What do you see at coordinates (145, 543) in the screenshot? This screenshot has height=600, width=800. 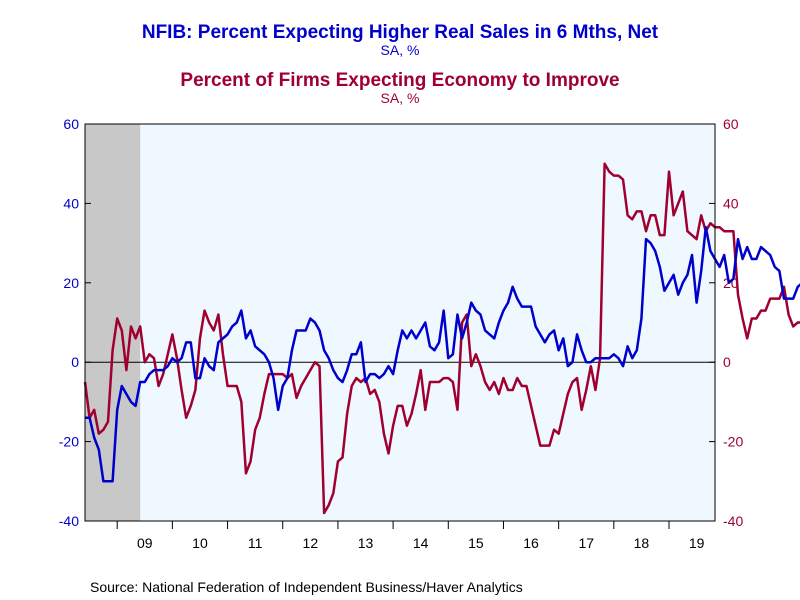 I see `x-tick-label: 09` at bounding box center [145, 543].